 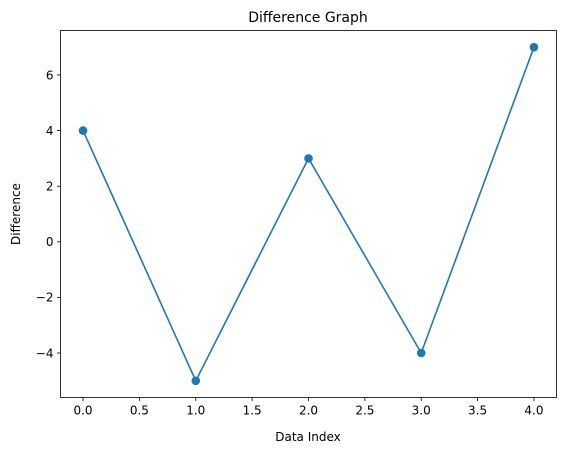 I want to click on x-tick-label: 2.0, so click(x=308, y=411).